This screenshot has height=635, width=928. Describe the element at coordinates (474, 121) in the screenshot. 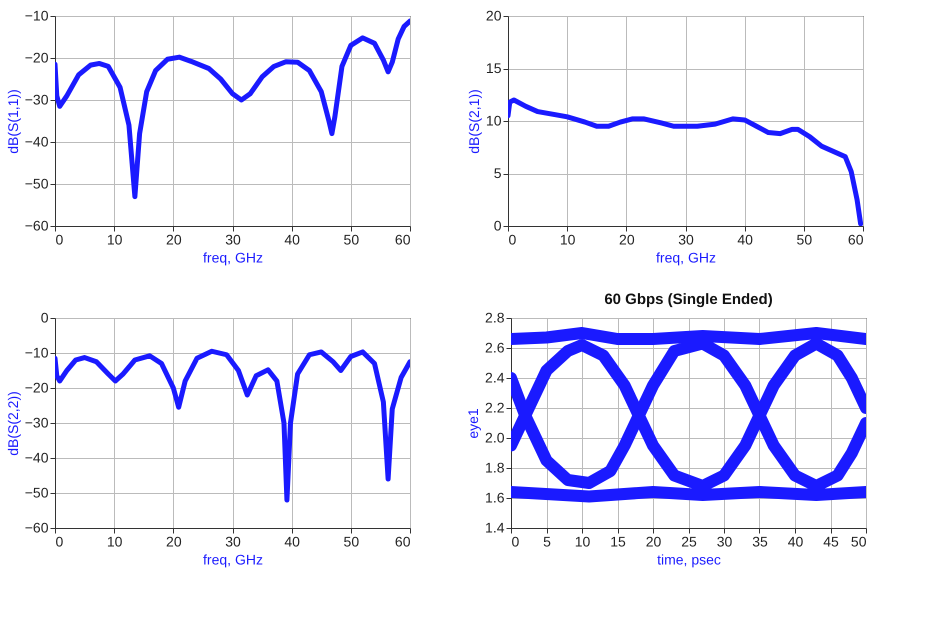

I see `y-axis-title: dB(S(2,1))` at that location.